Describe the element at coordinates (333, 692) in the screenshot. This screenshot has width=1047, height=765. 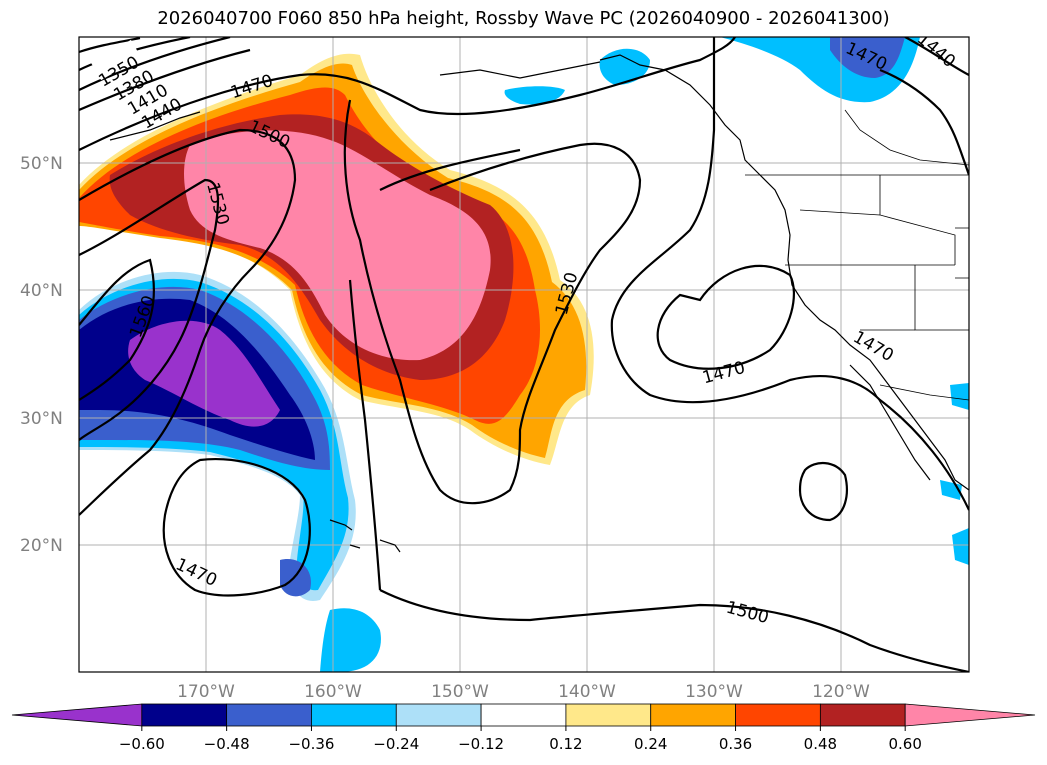
I see `lon-label: 160°W` at that location.